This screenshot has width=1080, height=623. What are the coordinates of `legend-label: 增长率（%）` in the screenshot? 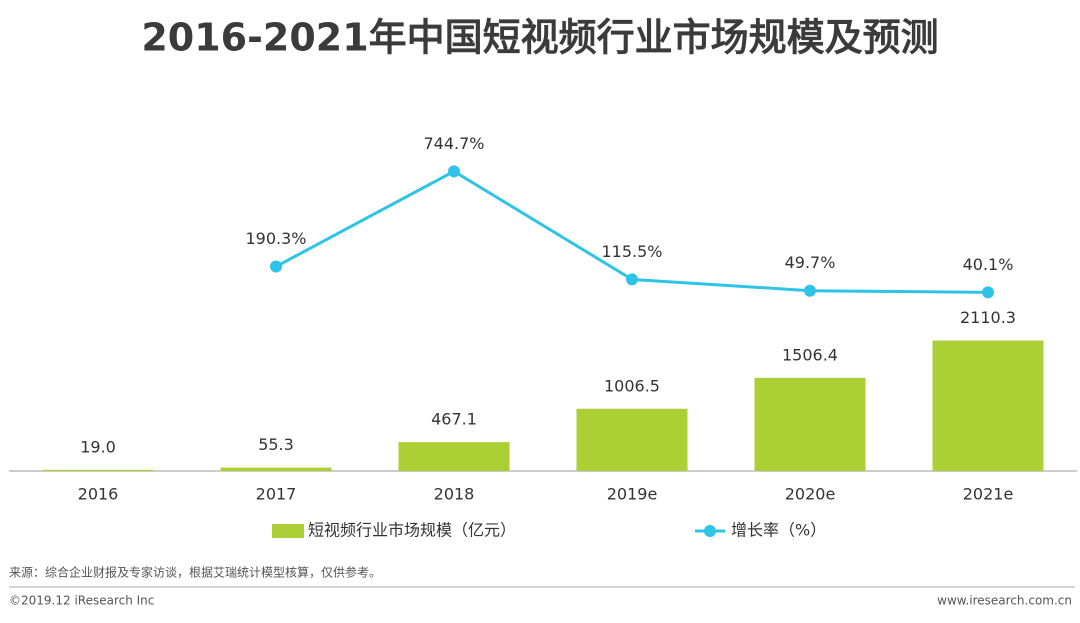 It's located at (778, 530).